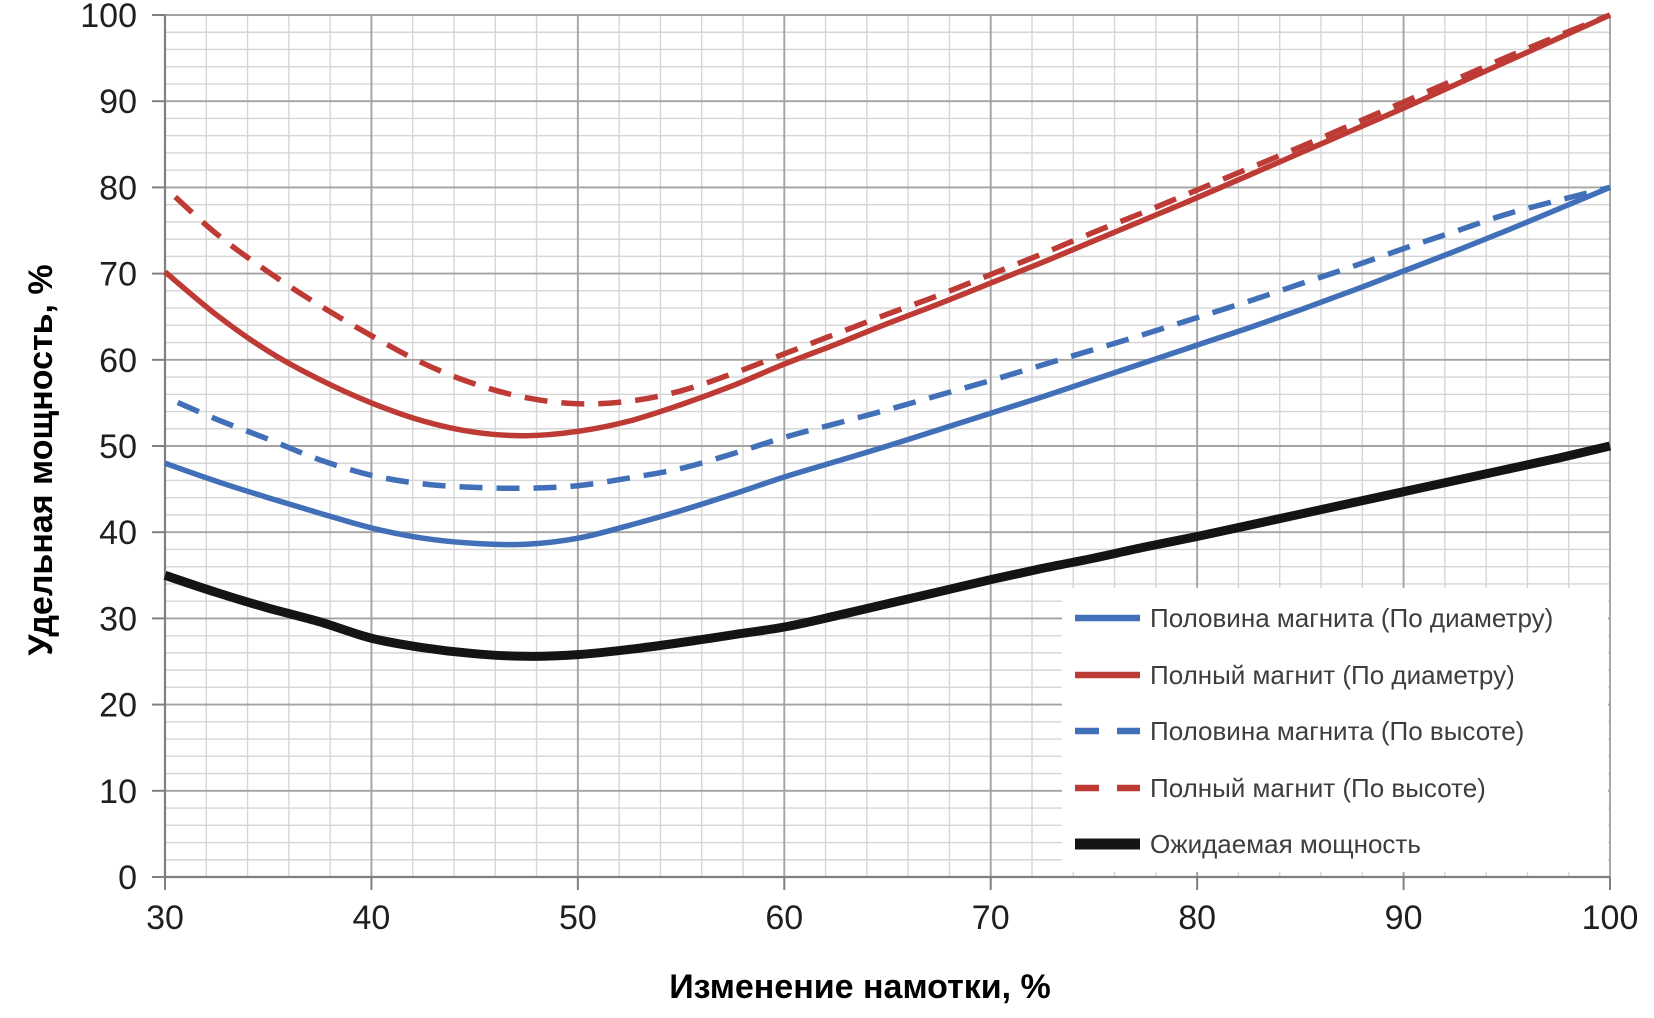 This screenshot has height=1018, width=1654. Describe the element at coordinates (118, 102) in the screenshot. I see `y-tick-label: 90` at that location.